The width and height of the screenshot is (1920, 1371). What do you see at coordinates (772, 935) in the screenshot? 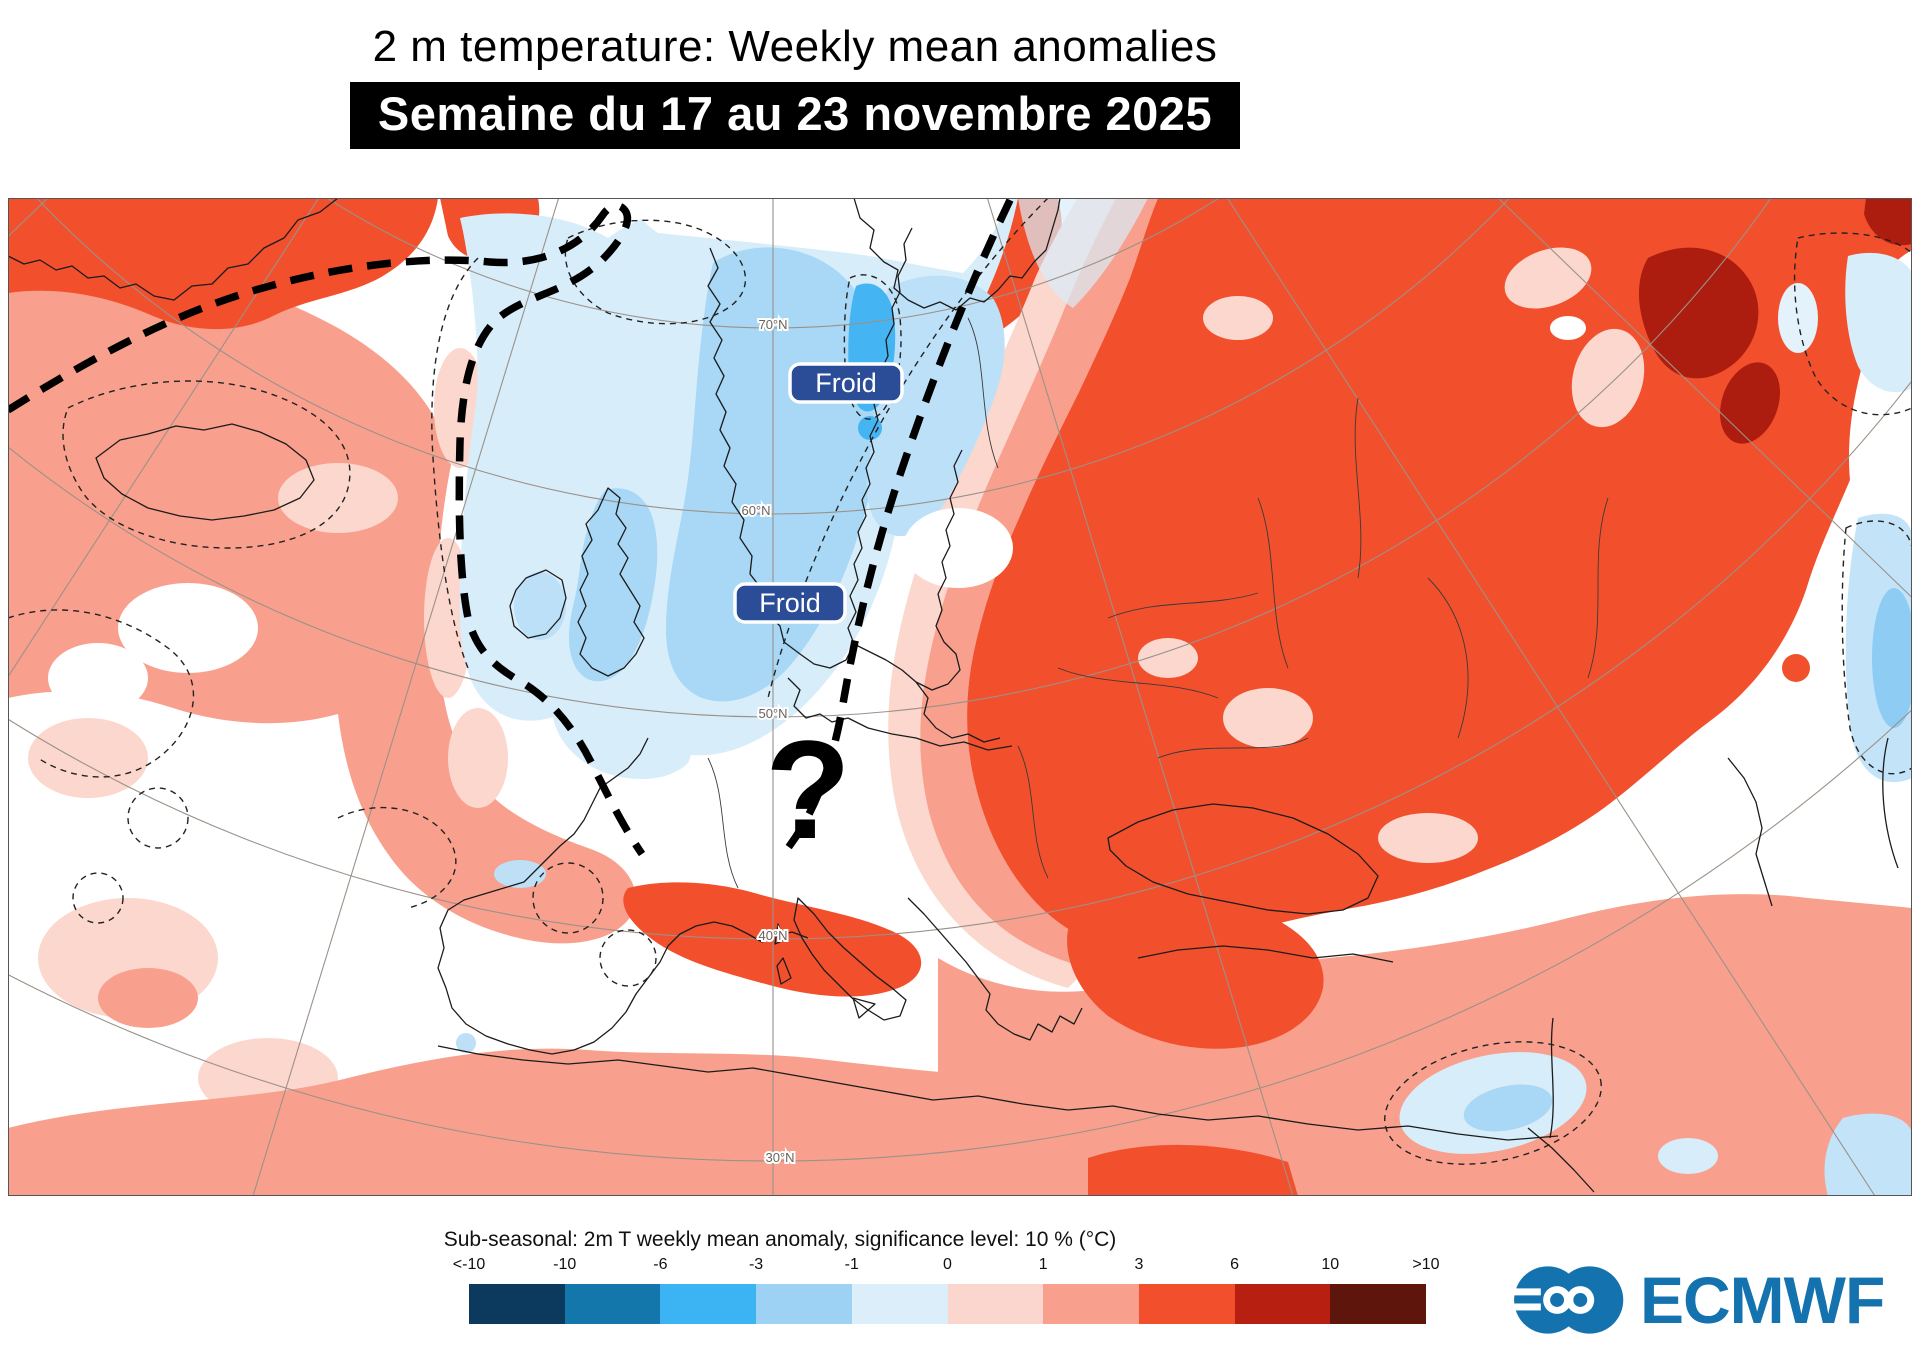
I see `lat-label-40n: 40°N` at bounding box center [772, 935].